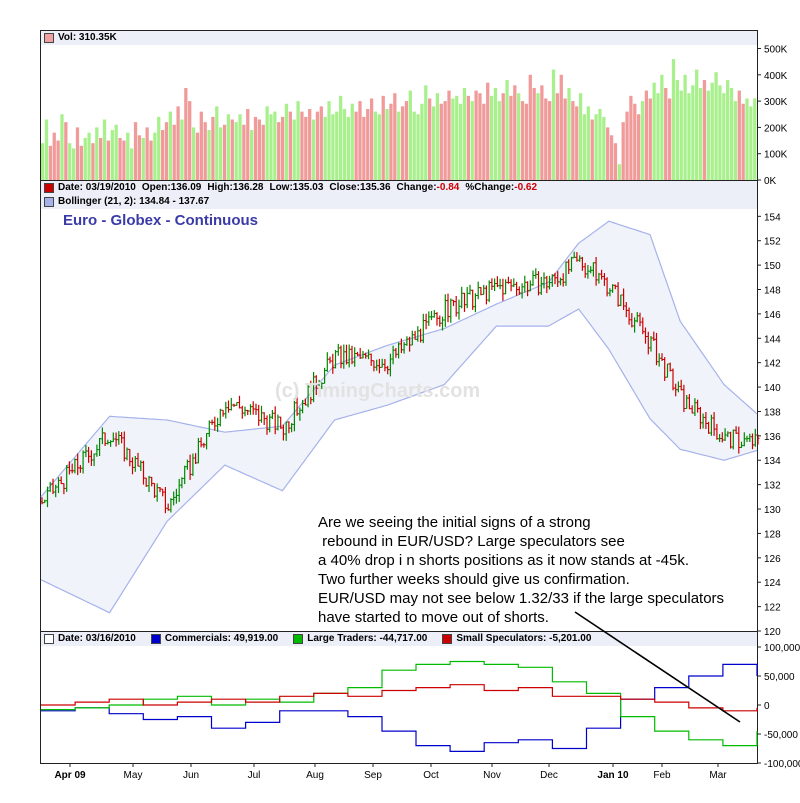 This screenshot has height=803, width=800. I want to click on price-tick-label: 146, so click(772, 315).